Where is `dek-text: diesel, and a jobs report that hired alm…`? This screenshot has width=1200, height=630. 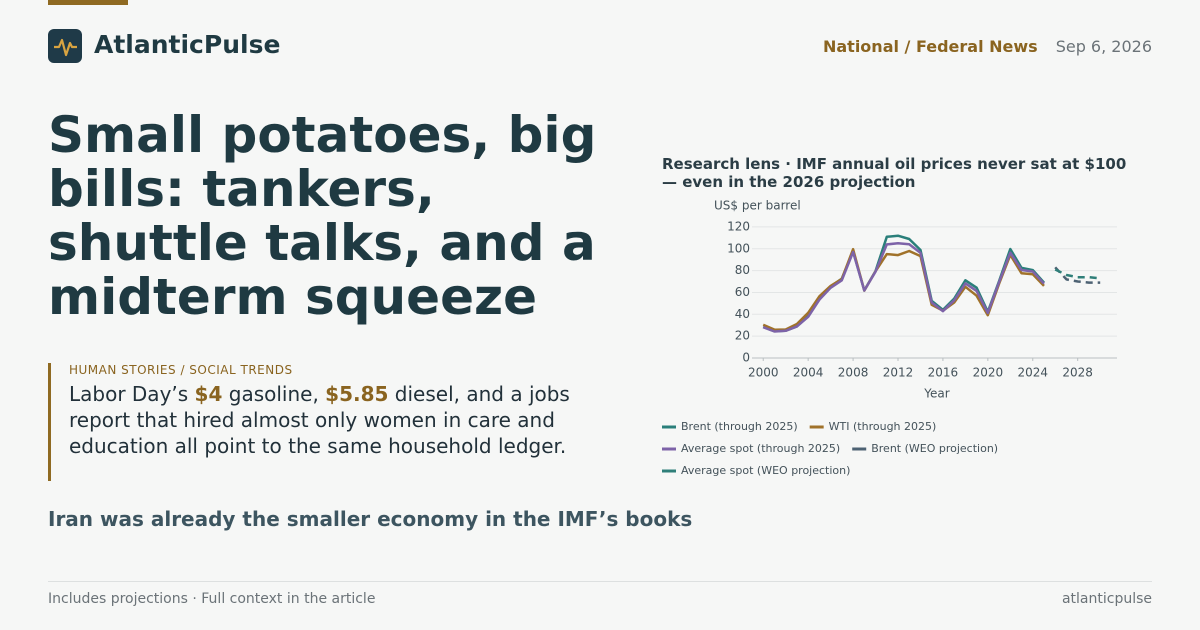 dek-text: diesel, and a jobs report that hired alm… is located at coordinates (319, 420).